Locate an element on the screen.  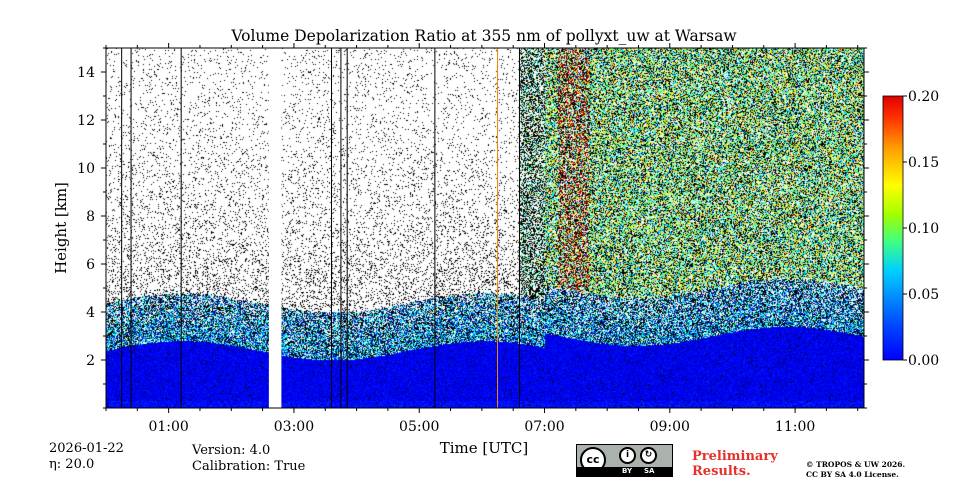
y-tick-label: 8 is located at coordinates (90, 217).